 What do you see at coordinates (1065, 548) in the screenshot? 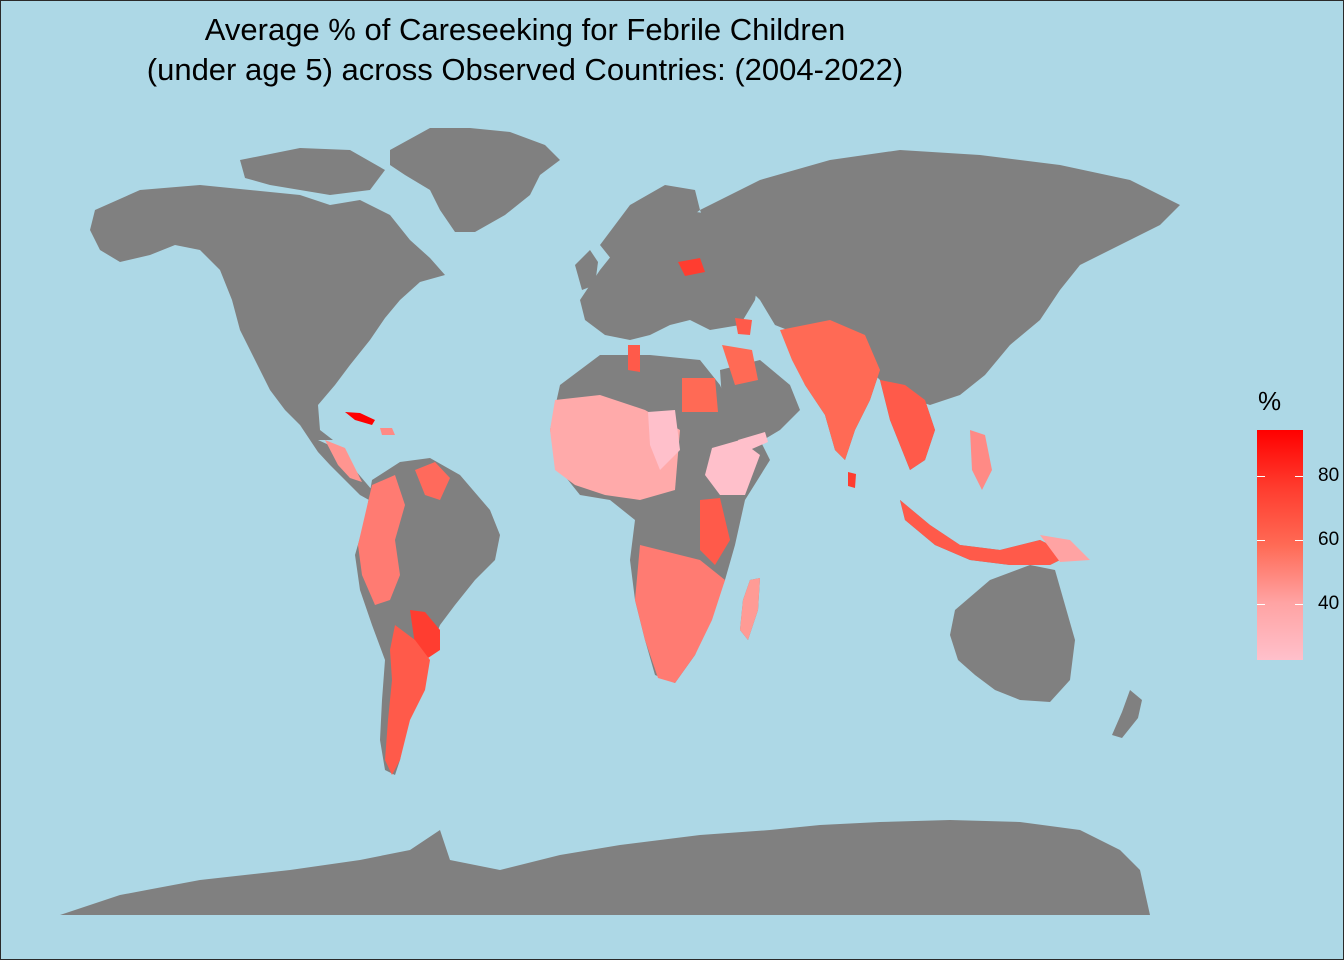
I see `country-png` at bounding box center [1065, 548].